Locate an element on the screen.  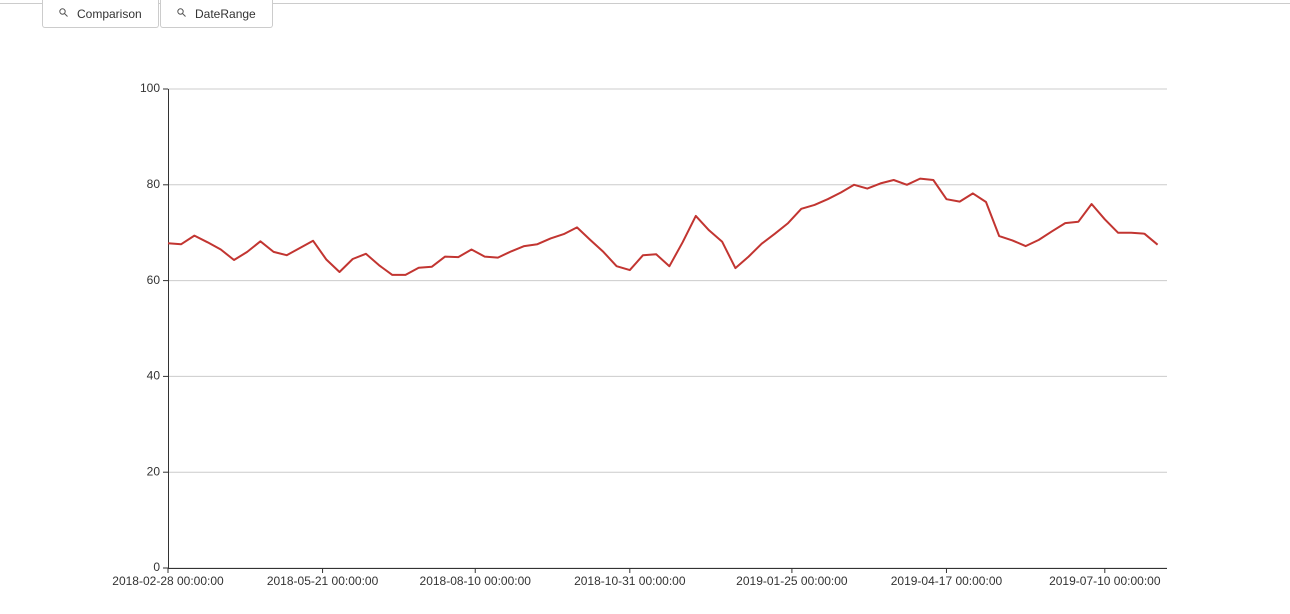
y-tick-label: 60 is located at coordinates (154, 280).